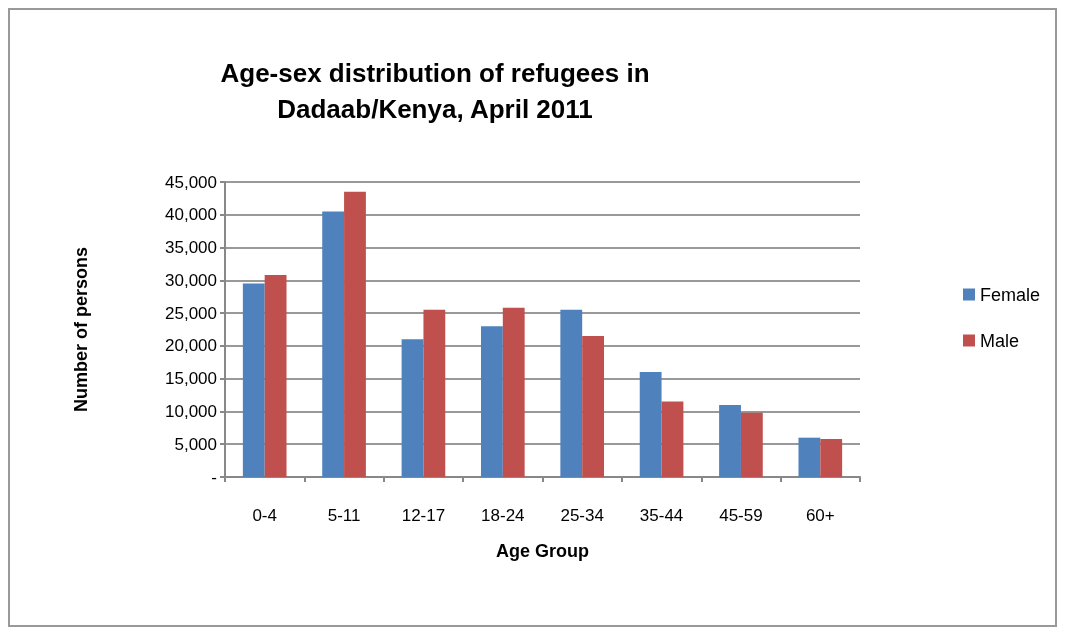 This screenshot has height=635, width=1065. Describe the element at coordinates (195, 444) in the screenshot. I see `y-tick-label: 5,000` at that location.